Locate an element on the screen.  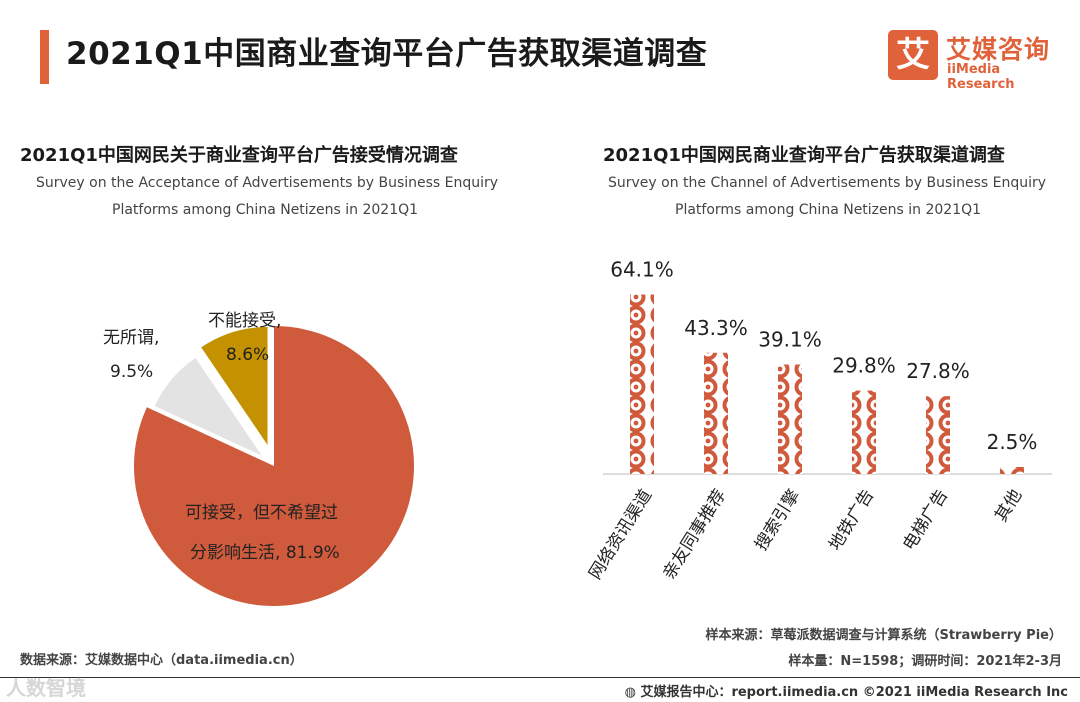
pie-label-indifferent: 无所谓, is located at coordinates (131, 338).